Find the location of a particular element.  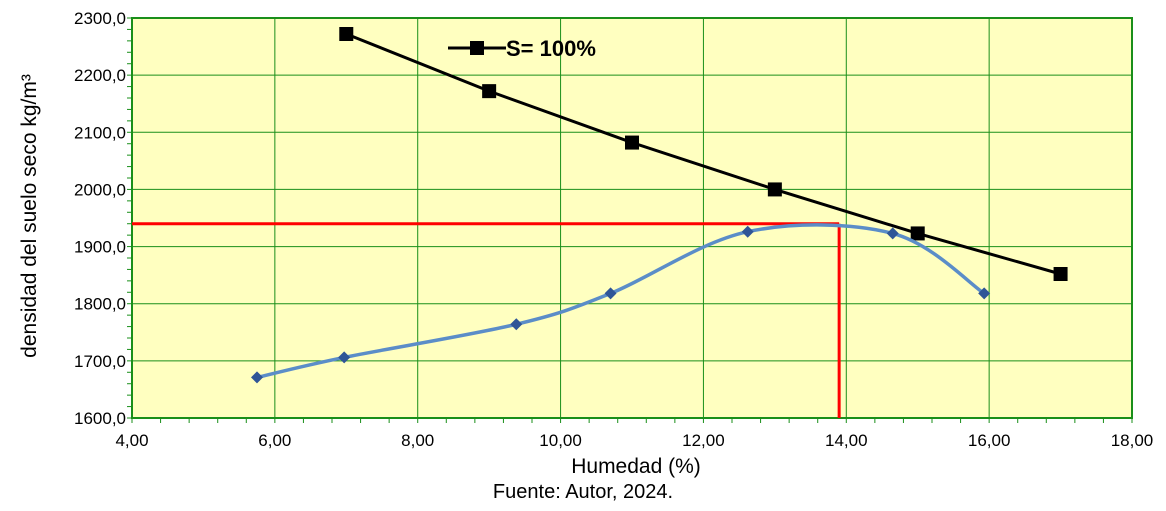

y-axis-title: densidad del suelo seco kg/m³ is located at coordinates (29, 216).